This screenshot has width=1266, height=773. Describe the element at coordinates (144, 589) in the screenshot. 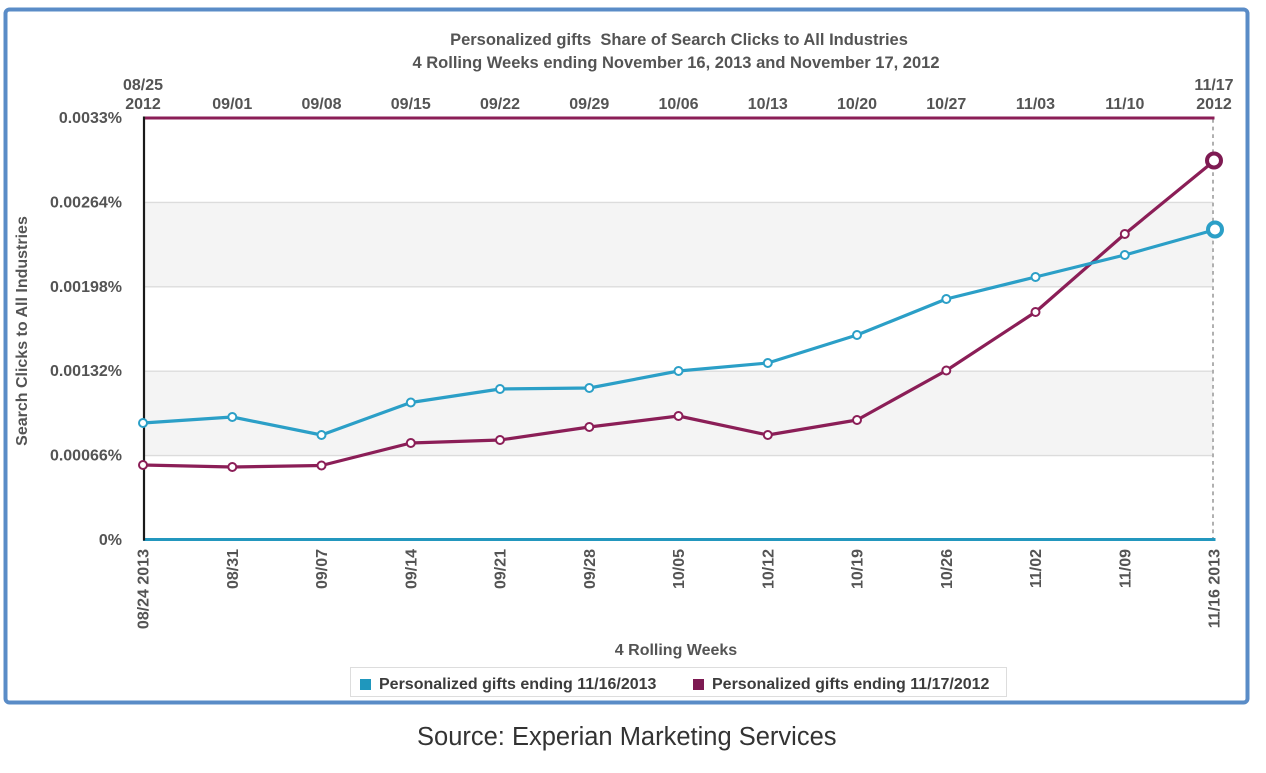

I see `svg-text: 08/24 2013` at that location.